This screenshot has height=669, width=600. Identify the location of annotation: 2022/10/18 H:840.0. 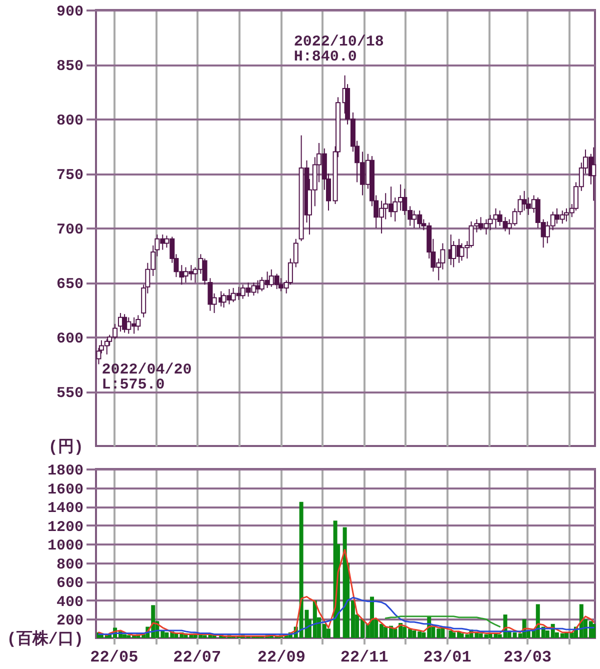
(339, 49).